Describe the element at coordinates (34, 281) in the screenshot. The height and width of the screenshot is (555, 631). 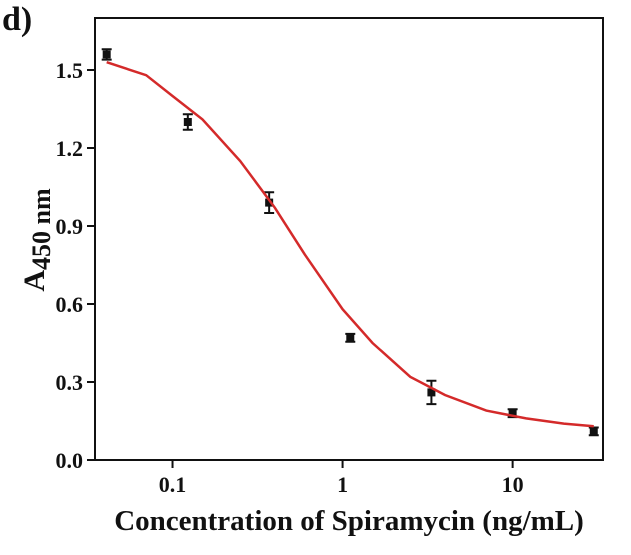
I see `y-axis-label-main: A` at that location.